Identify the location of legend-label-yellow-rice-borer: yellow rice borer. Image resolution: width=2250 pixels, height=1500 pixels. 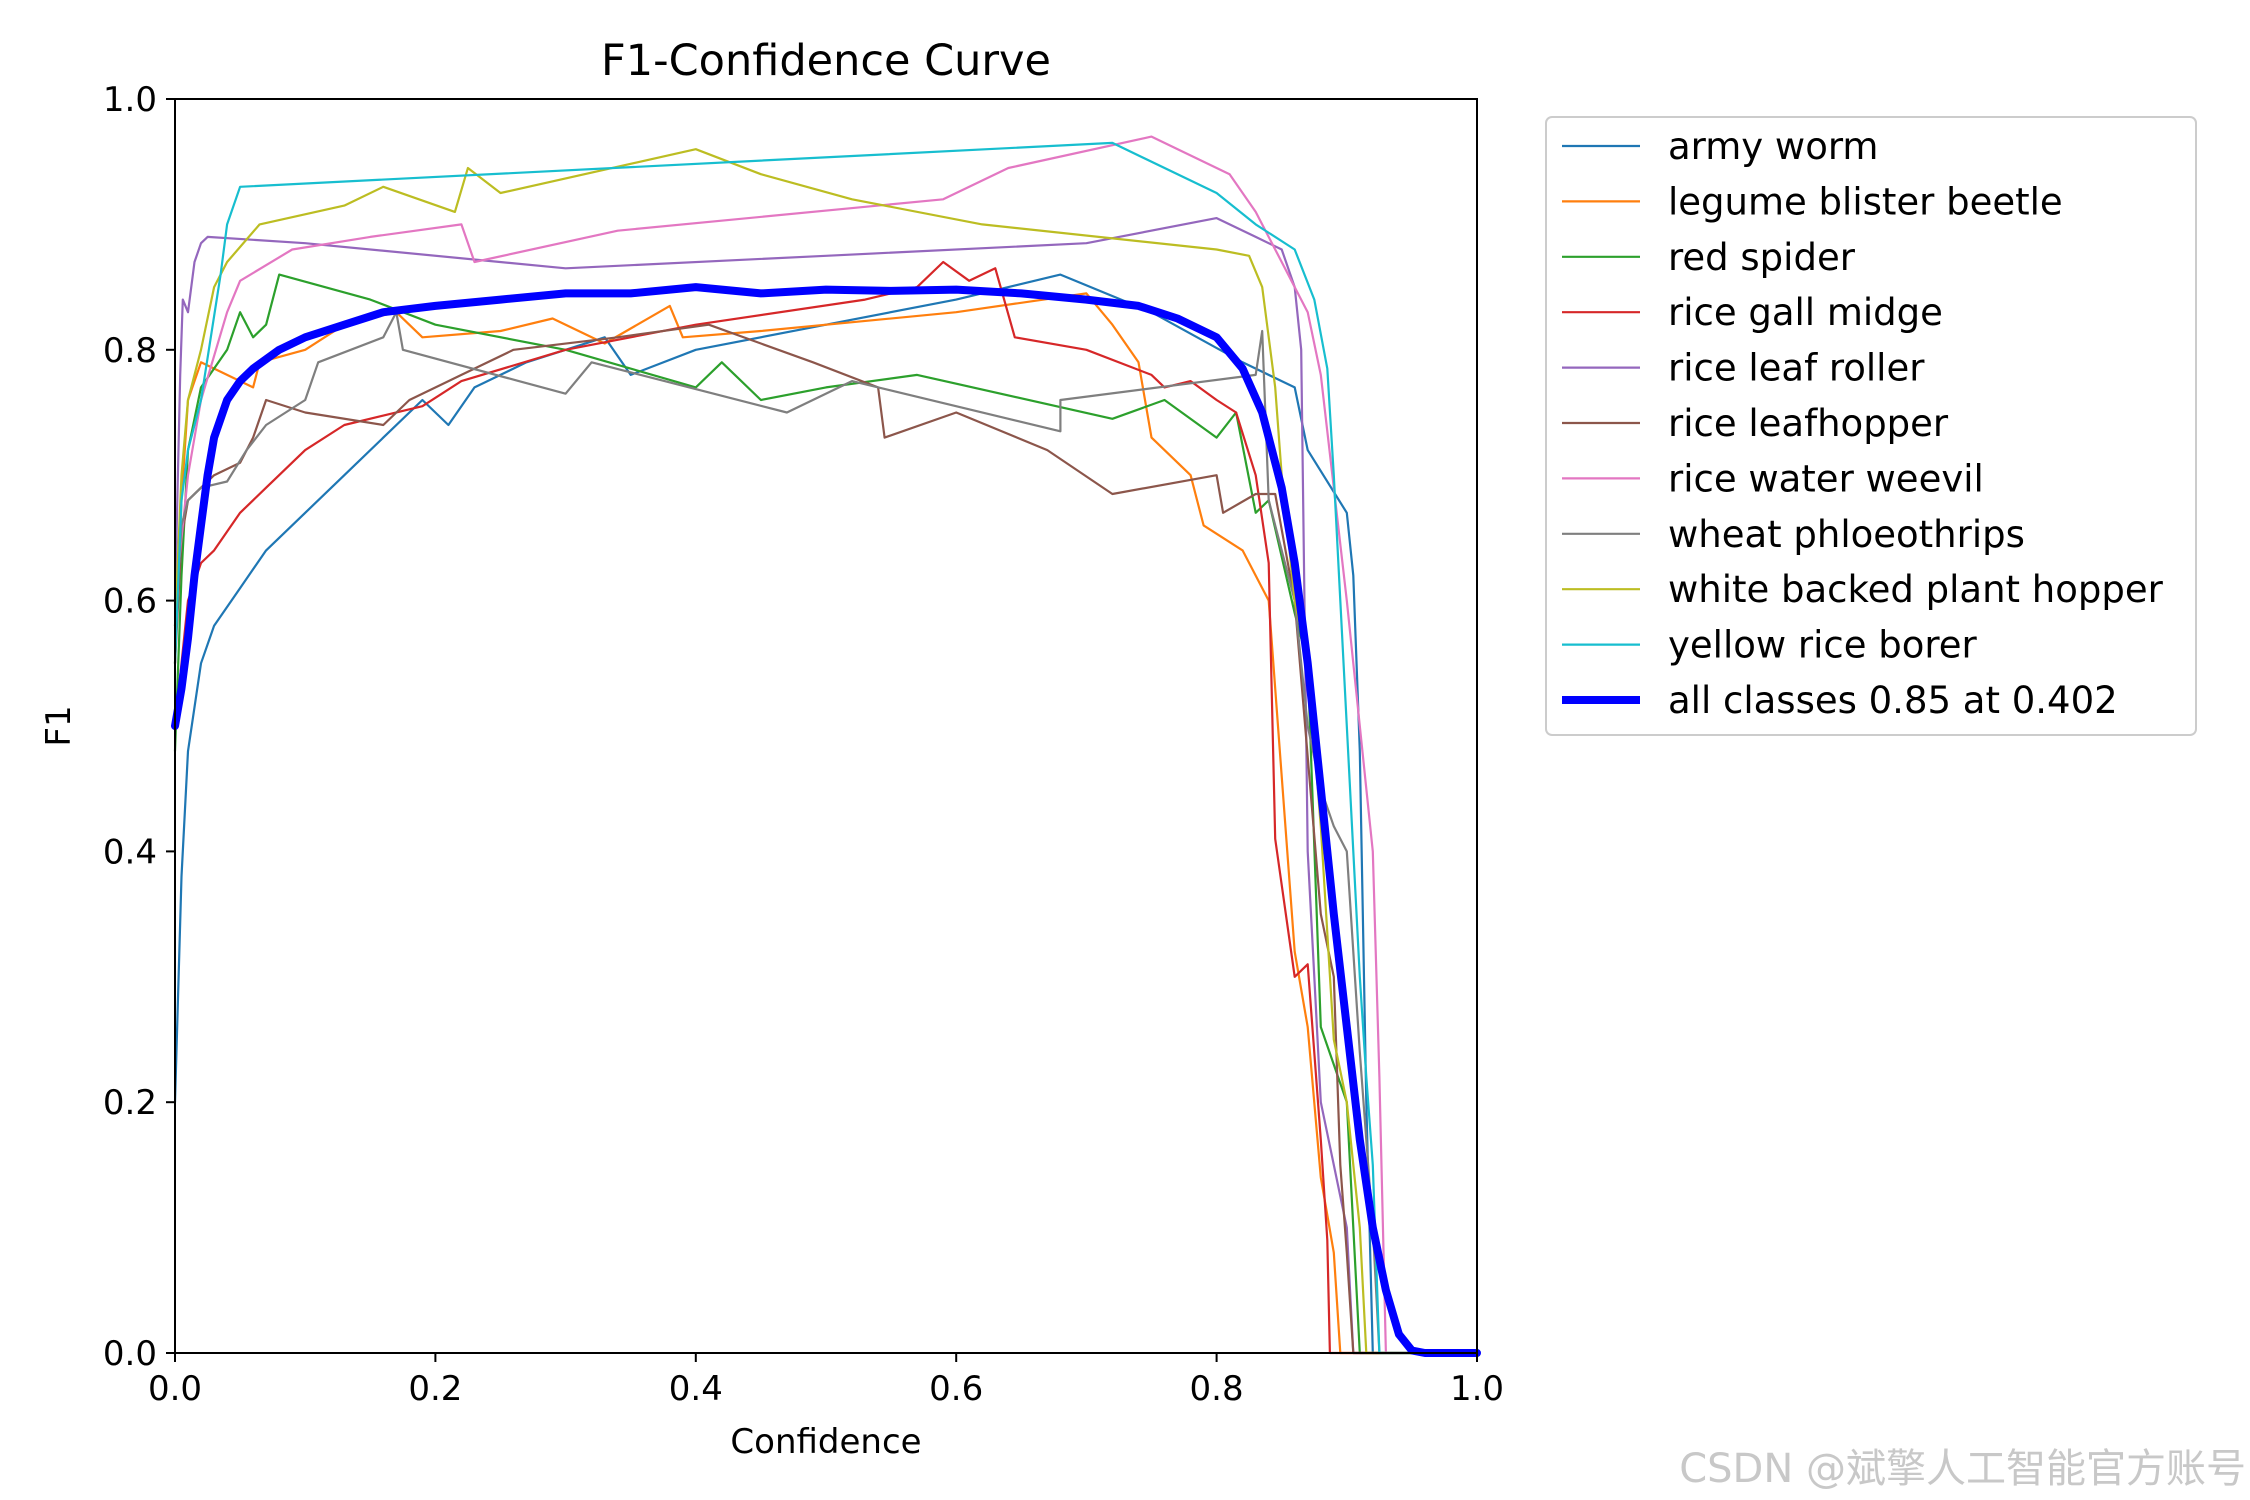
(1823, 645).